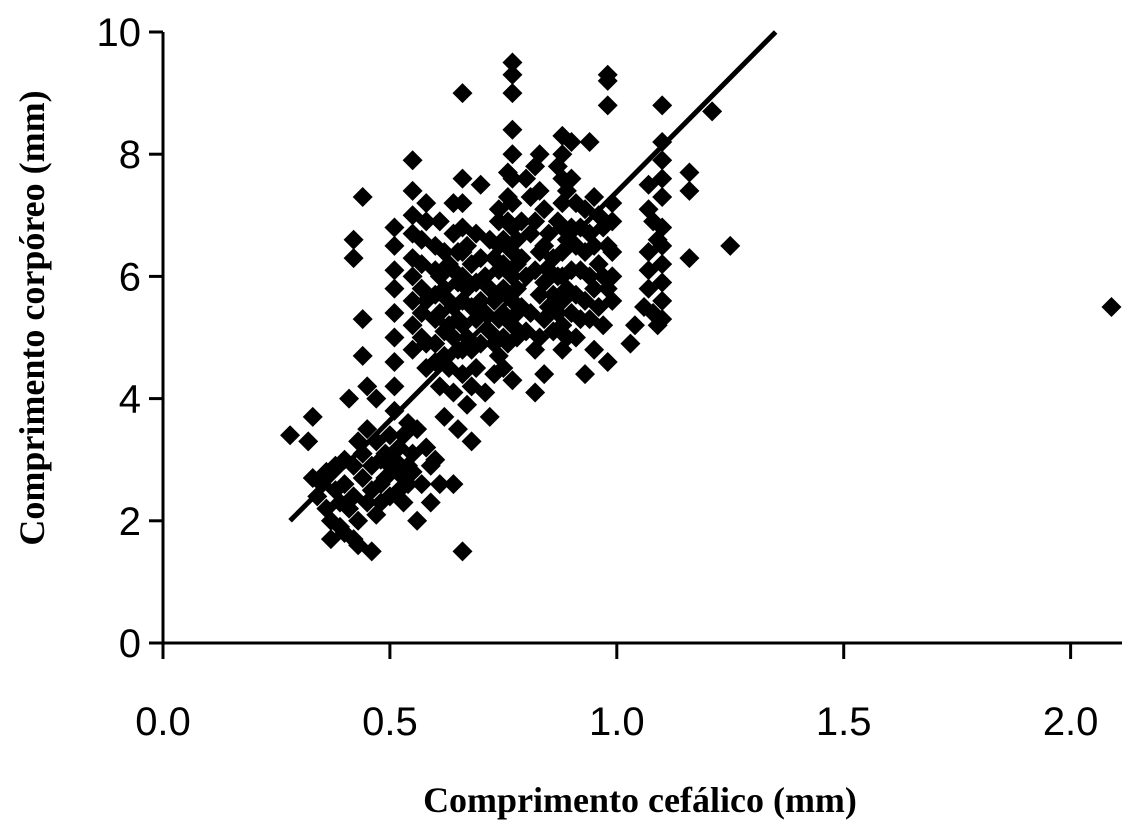 The width and height of the screenshot is (1122, 825). Describe the element at coordinates (163, 722) in the screenshot. I see `x-tick-label: 0.0` at that location.